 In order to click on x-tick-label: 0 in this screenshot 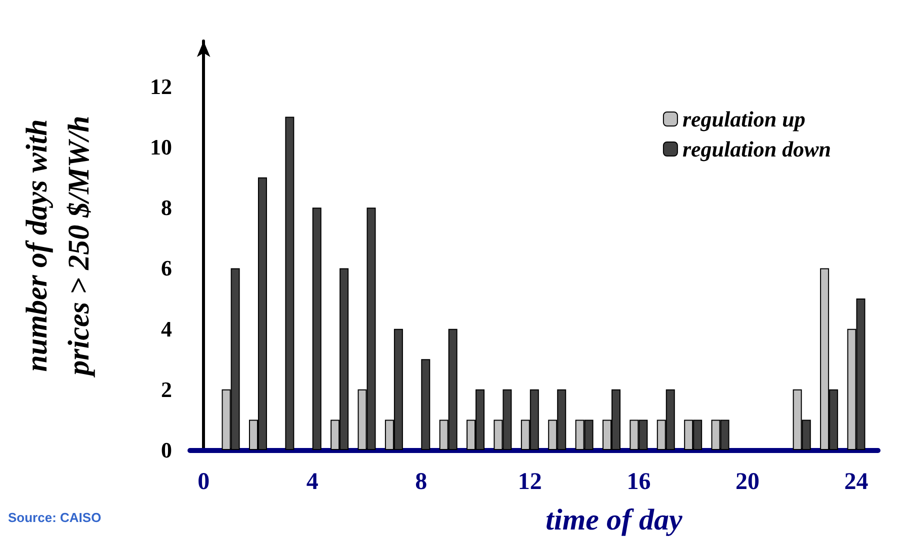, I will do `click(204, 482)`.